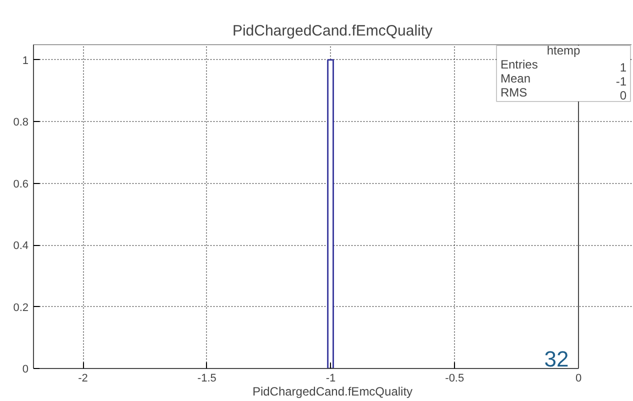 The image size is (633, 401). I want to click on x-axis-title: PidChargedCand.fEmcQuality, so click(332, 391).